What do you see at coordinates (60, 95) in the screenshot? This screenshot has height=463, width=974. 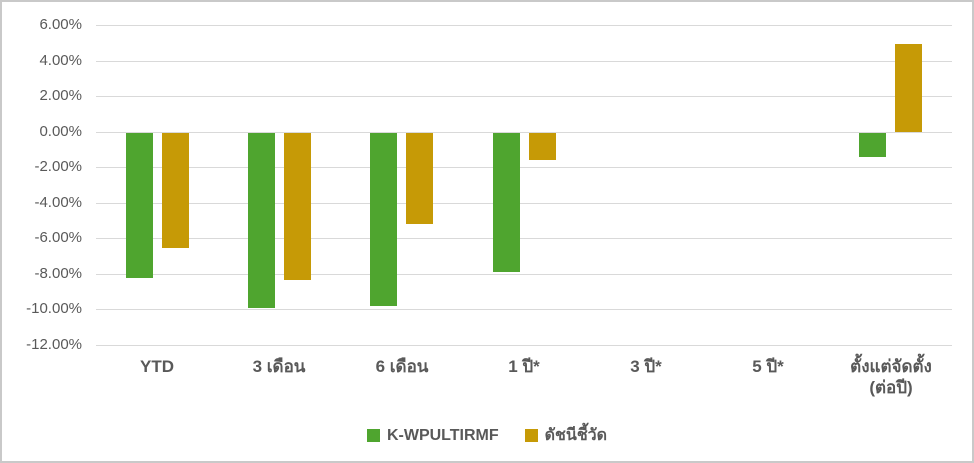 I see `y-axis-tick-label: 2.00%` at bounding box center [60, 95].